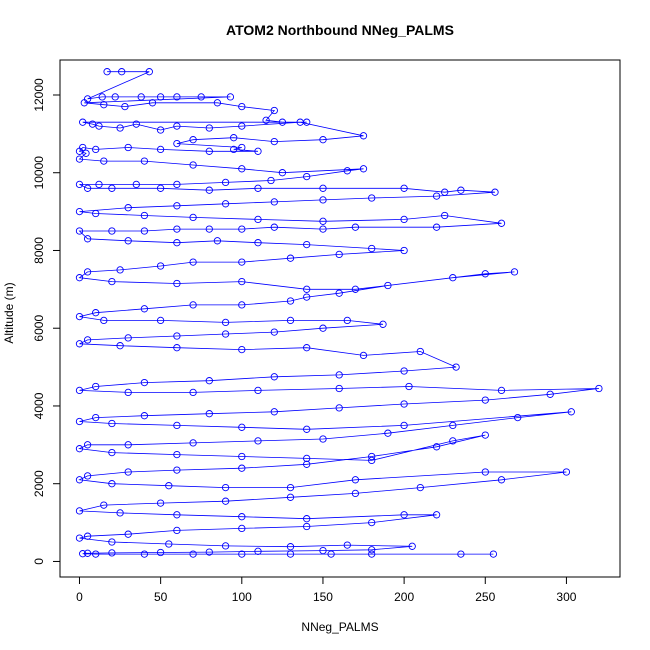 The image size is (650, 650). I want to click on x-tick-label: 250, so click(485, 597).